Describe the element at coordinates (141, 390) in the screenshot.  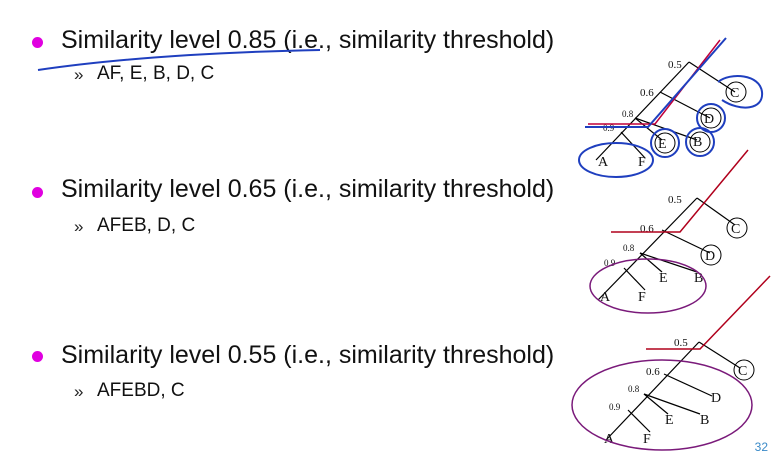
I see `cluster-result-3: AFEBD, C` at that location.